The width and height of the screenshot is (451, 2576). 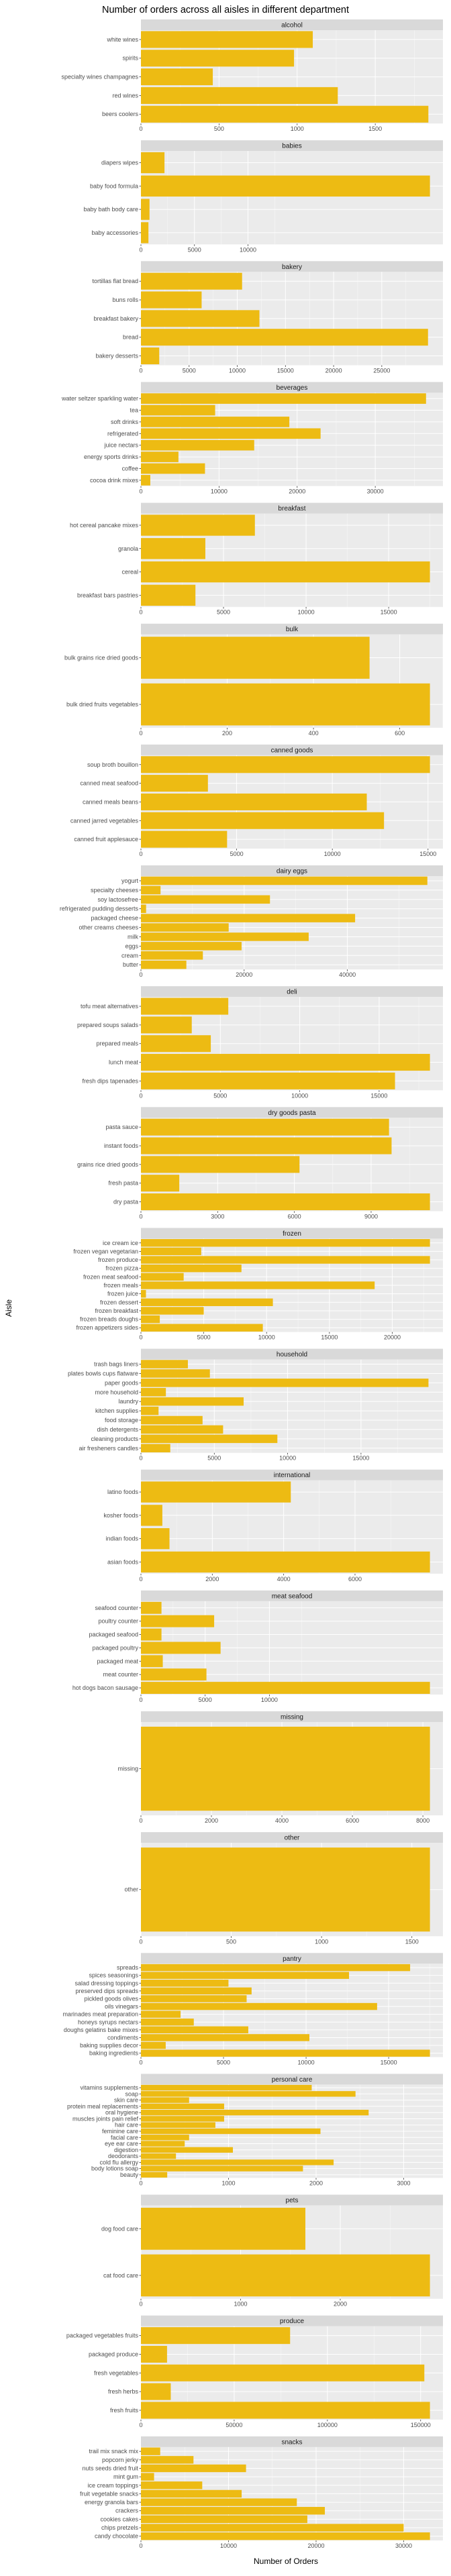 I want to click on category-label: eye ear care, so click(x=121, y=2144).